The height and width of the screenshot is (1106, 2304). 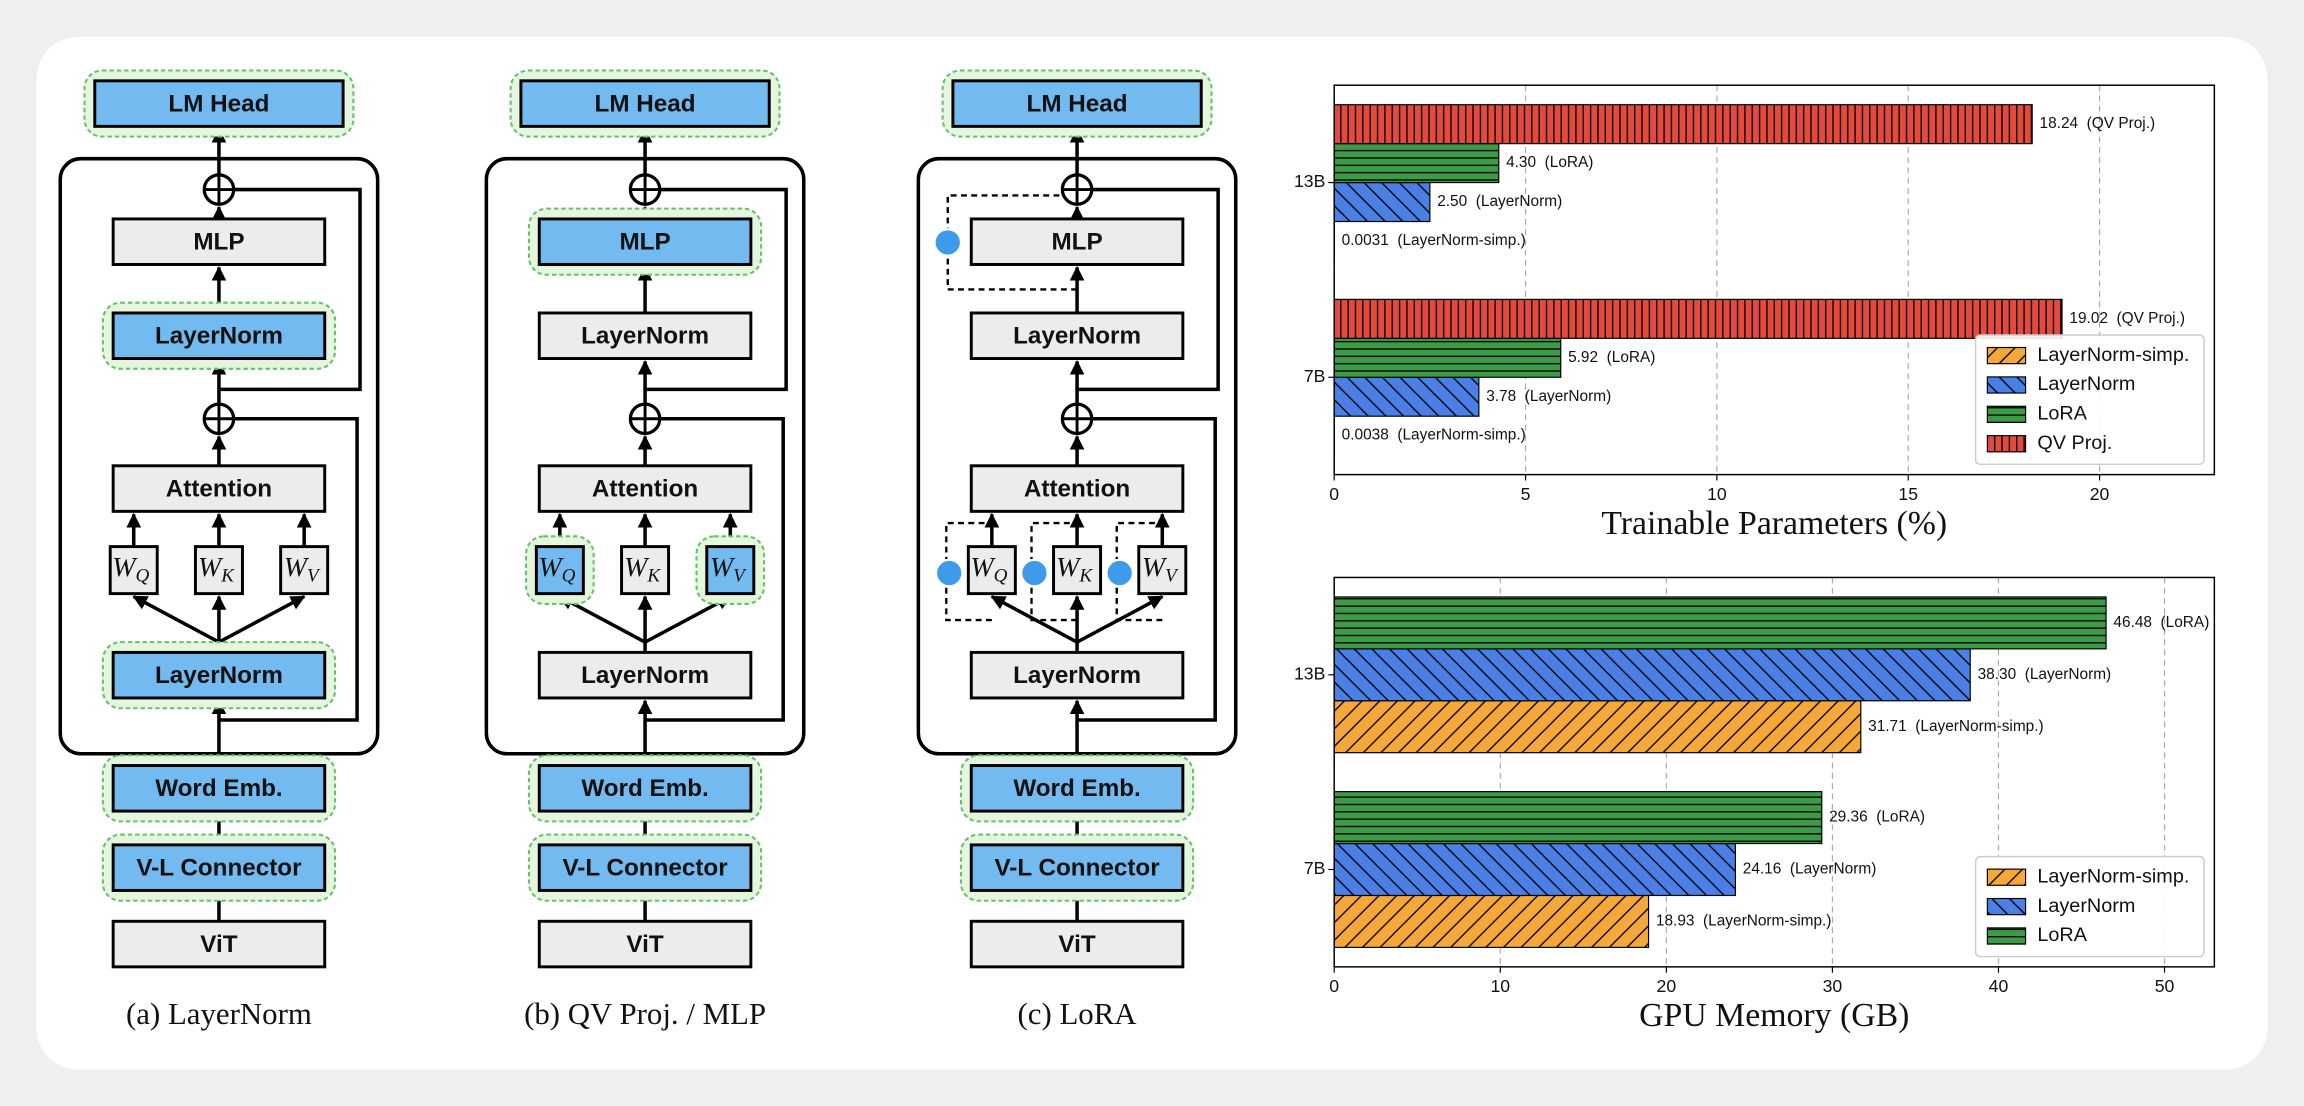 I want to click on value-label: 0.0038 (LayerNorm-simp.), so click(x=1434, y=435).